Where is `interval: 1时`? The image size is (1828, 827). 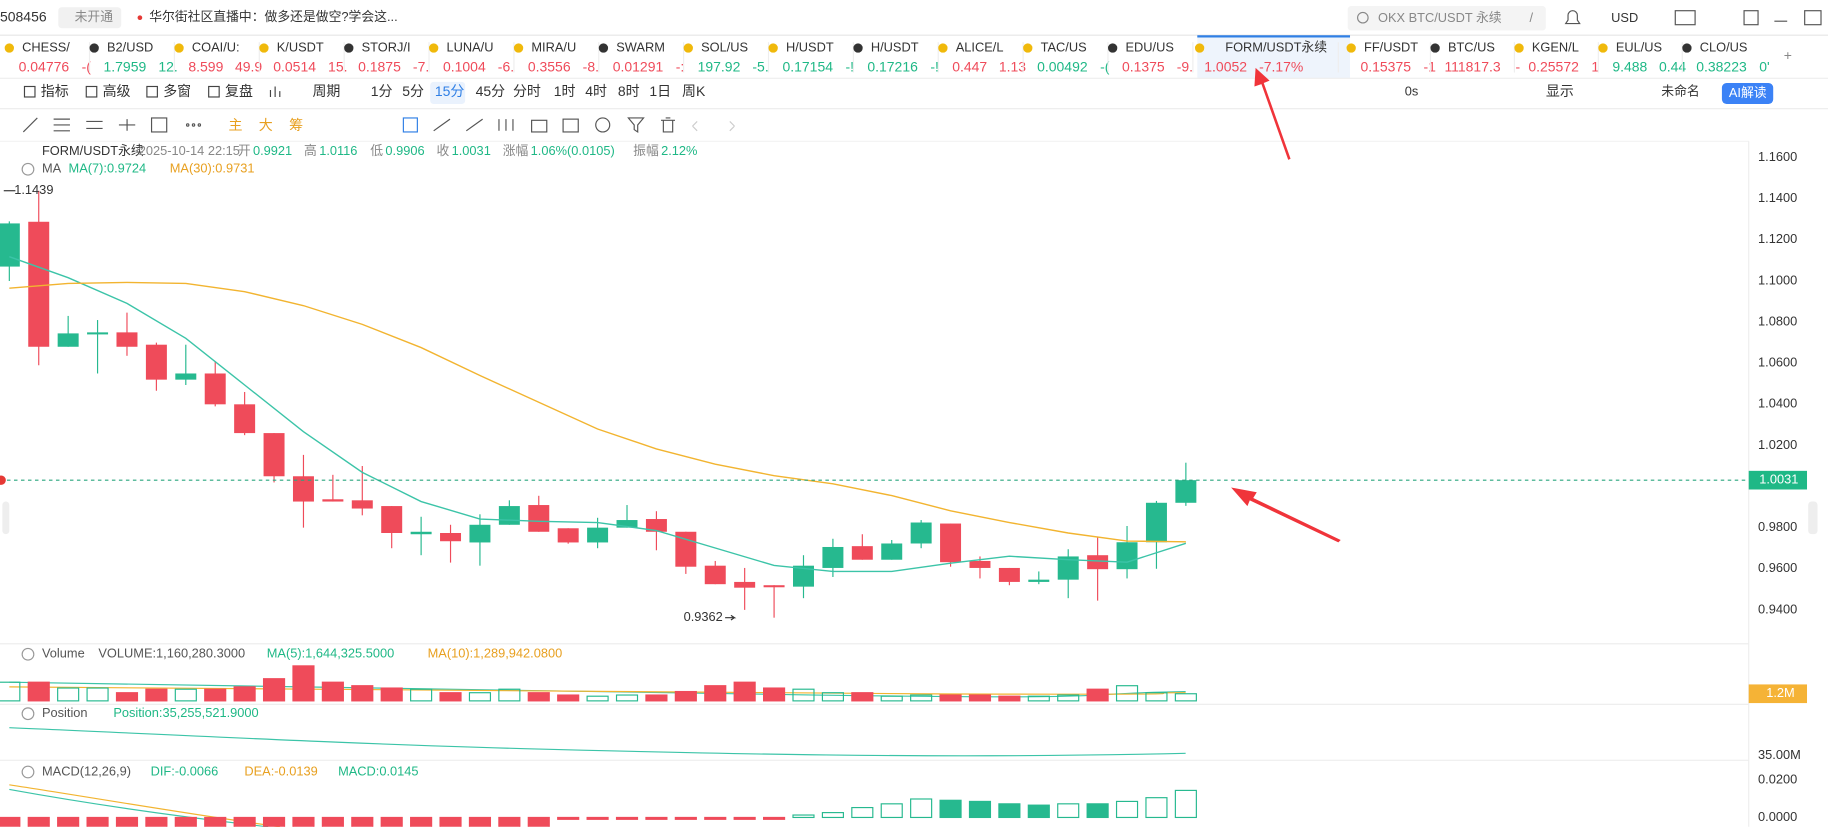 interval: 1时 is located at coordinates (565, 91).